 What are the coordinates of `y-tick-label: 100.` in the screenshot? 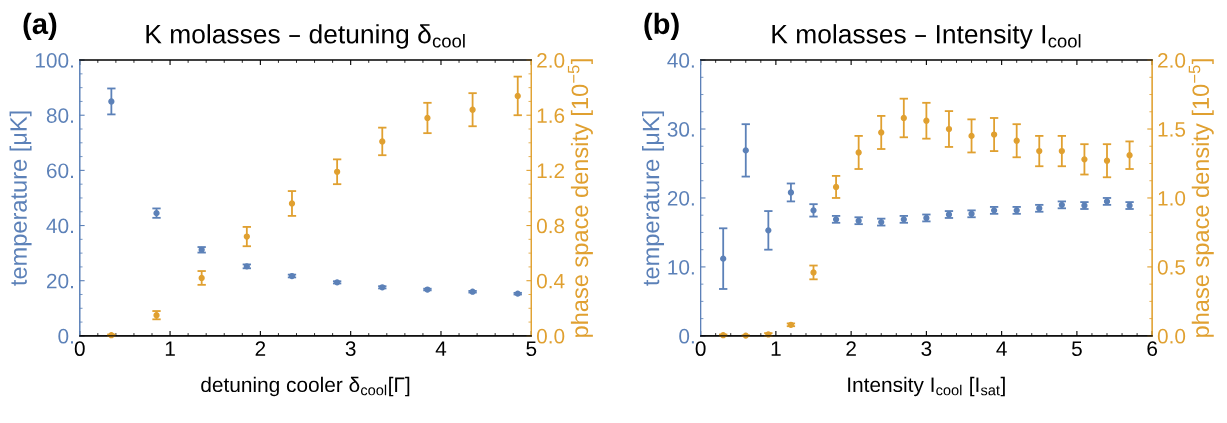 It's located at (54, 60).